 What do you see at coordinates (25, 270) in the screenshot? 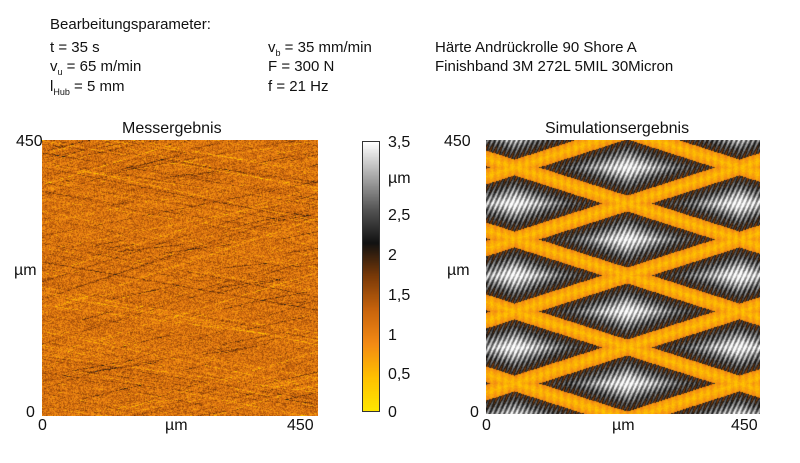
I see `y-label-measurement: µm` at bounding box center [25, 270].